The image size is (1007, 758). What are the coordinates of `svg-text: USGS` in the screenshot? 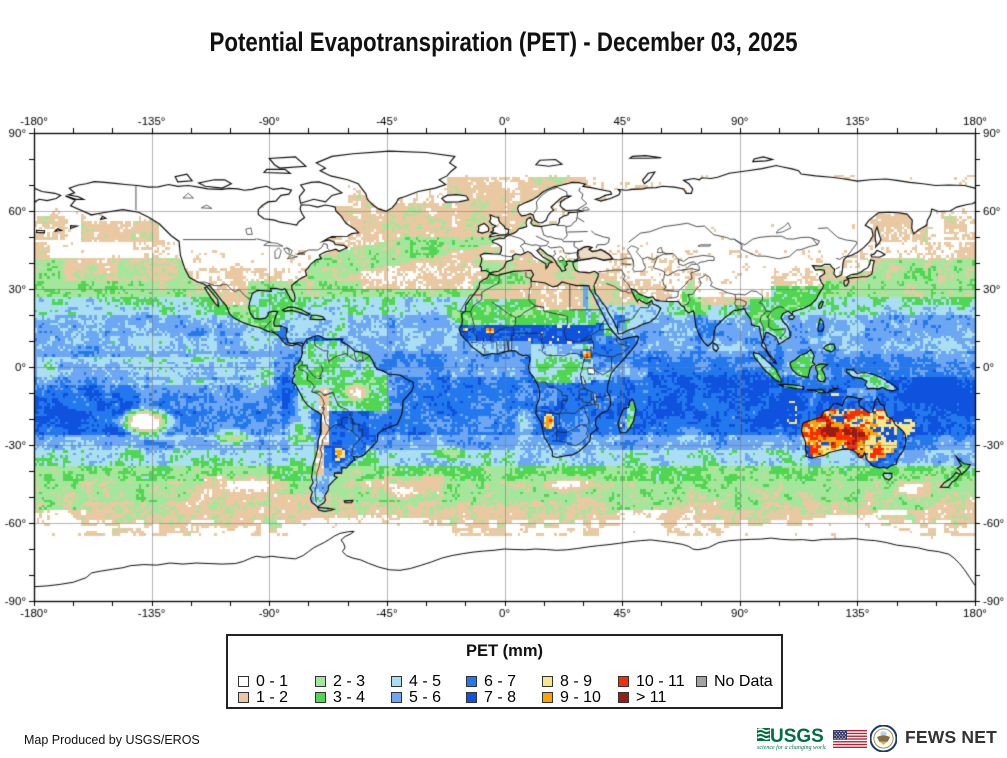 It's located at (797, 736).